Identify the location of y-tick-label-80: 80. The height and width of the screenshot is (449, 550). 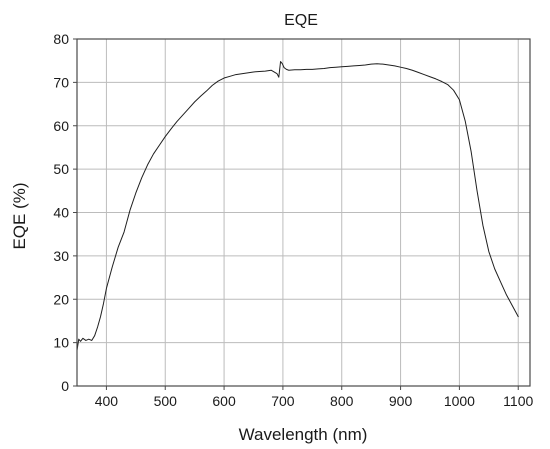
(61, 39).